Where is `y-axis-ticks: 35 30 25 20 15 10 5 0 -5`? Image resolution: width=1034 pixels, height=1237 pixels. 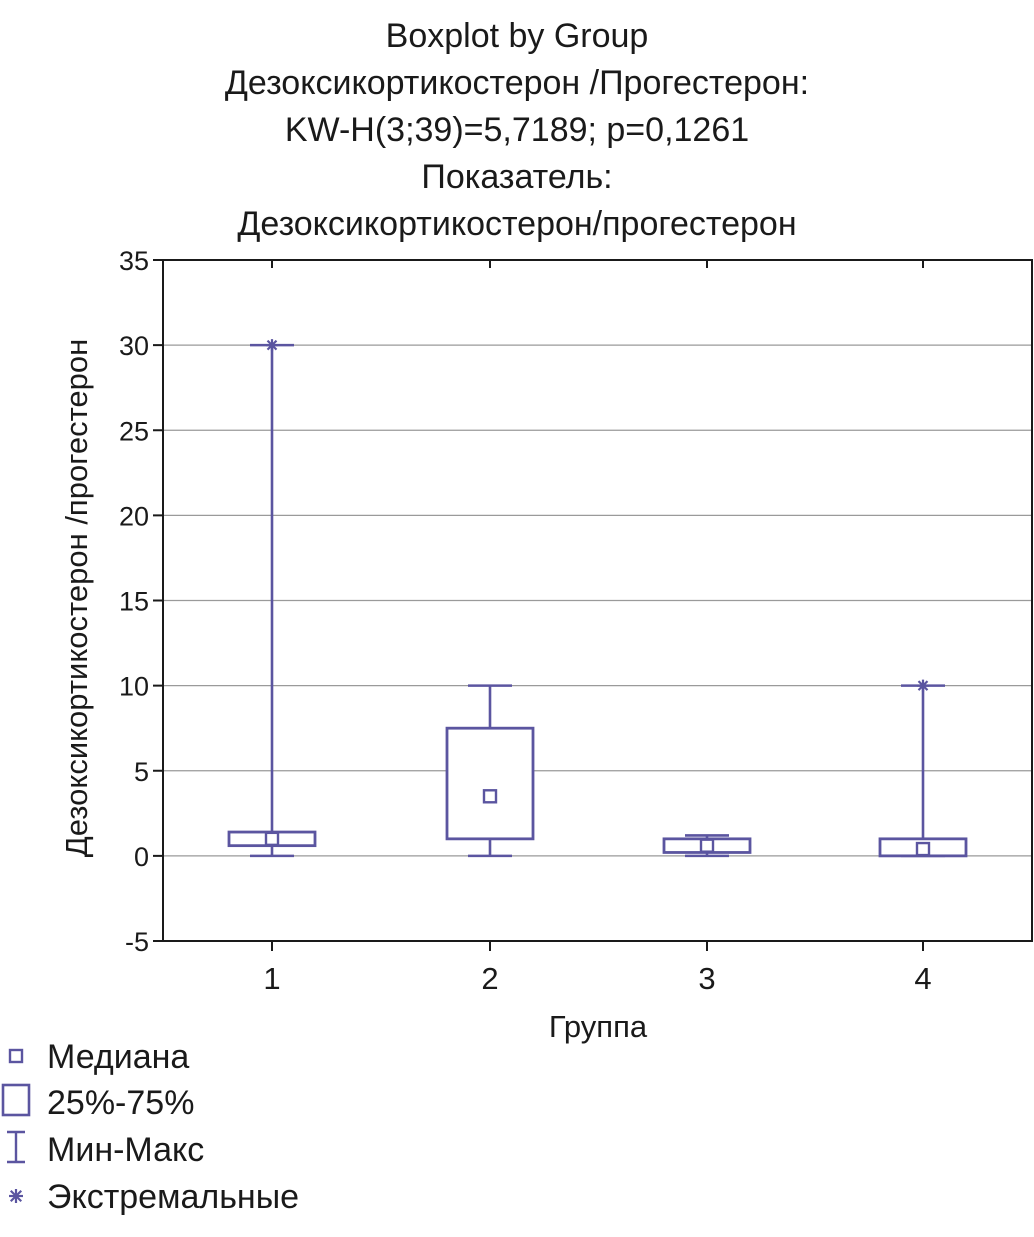 y-axis-ticks: 35 30 25 20 15 10 5 0 -5 is located at coordinates (141, 601).